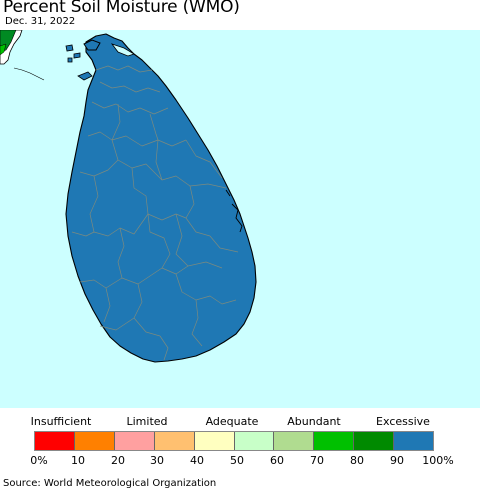 The height and width of the screenshot is (494, 480). Describe the element at coordinates (237, 460) in the screenshot. I see `legend-tick: 50` at that location.